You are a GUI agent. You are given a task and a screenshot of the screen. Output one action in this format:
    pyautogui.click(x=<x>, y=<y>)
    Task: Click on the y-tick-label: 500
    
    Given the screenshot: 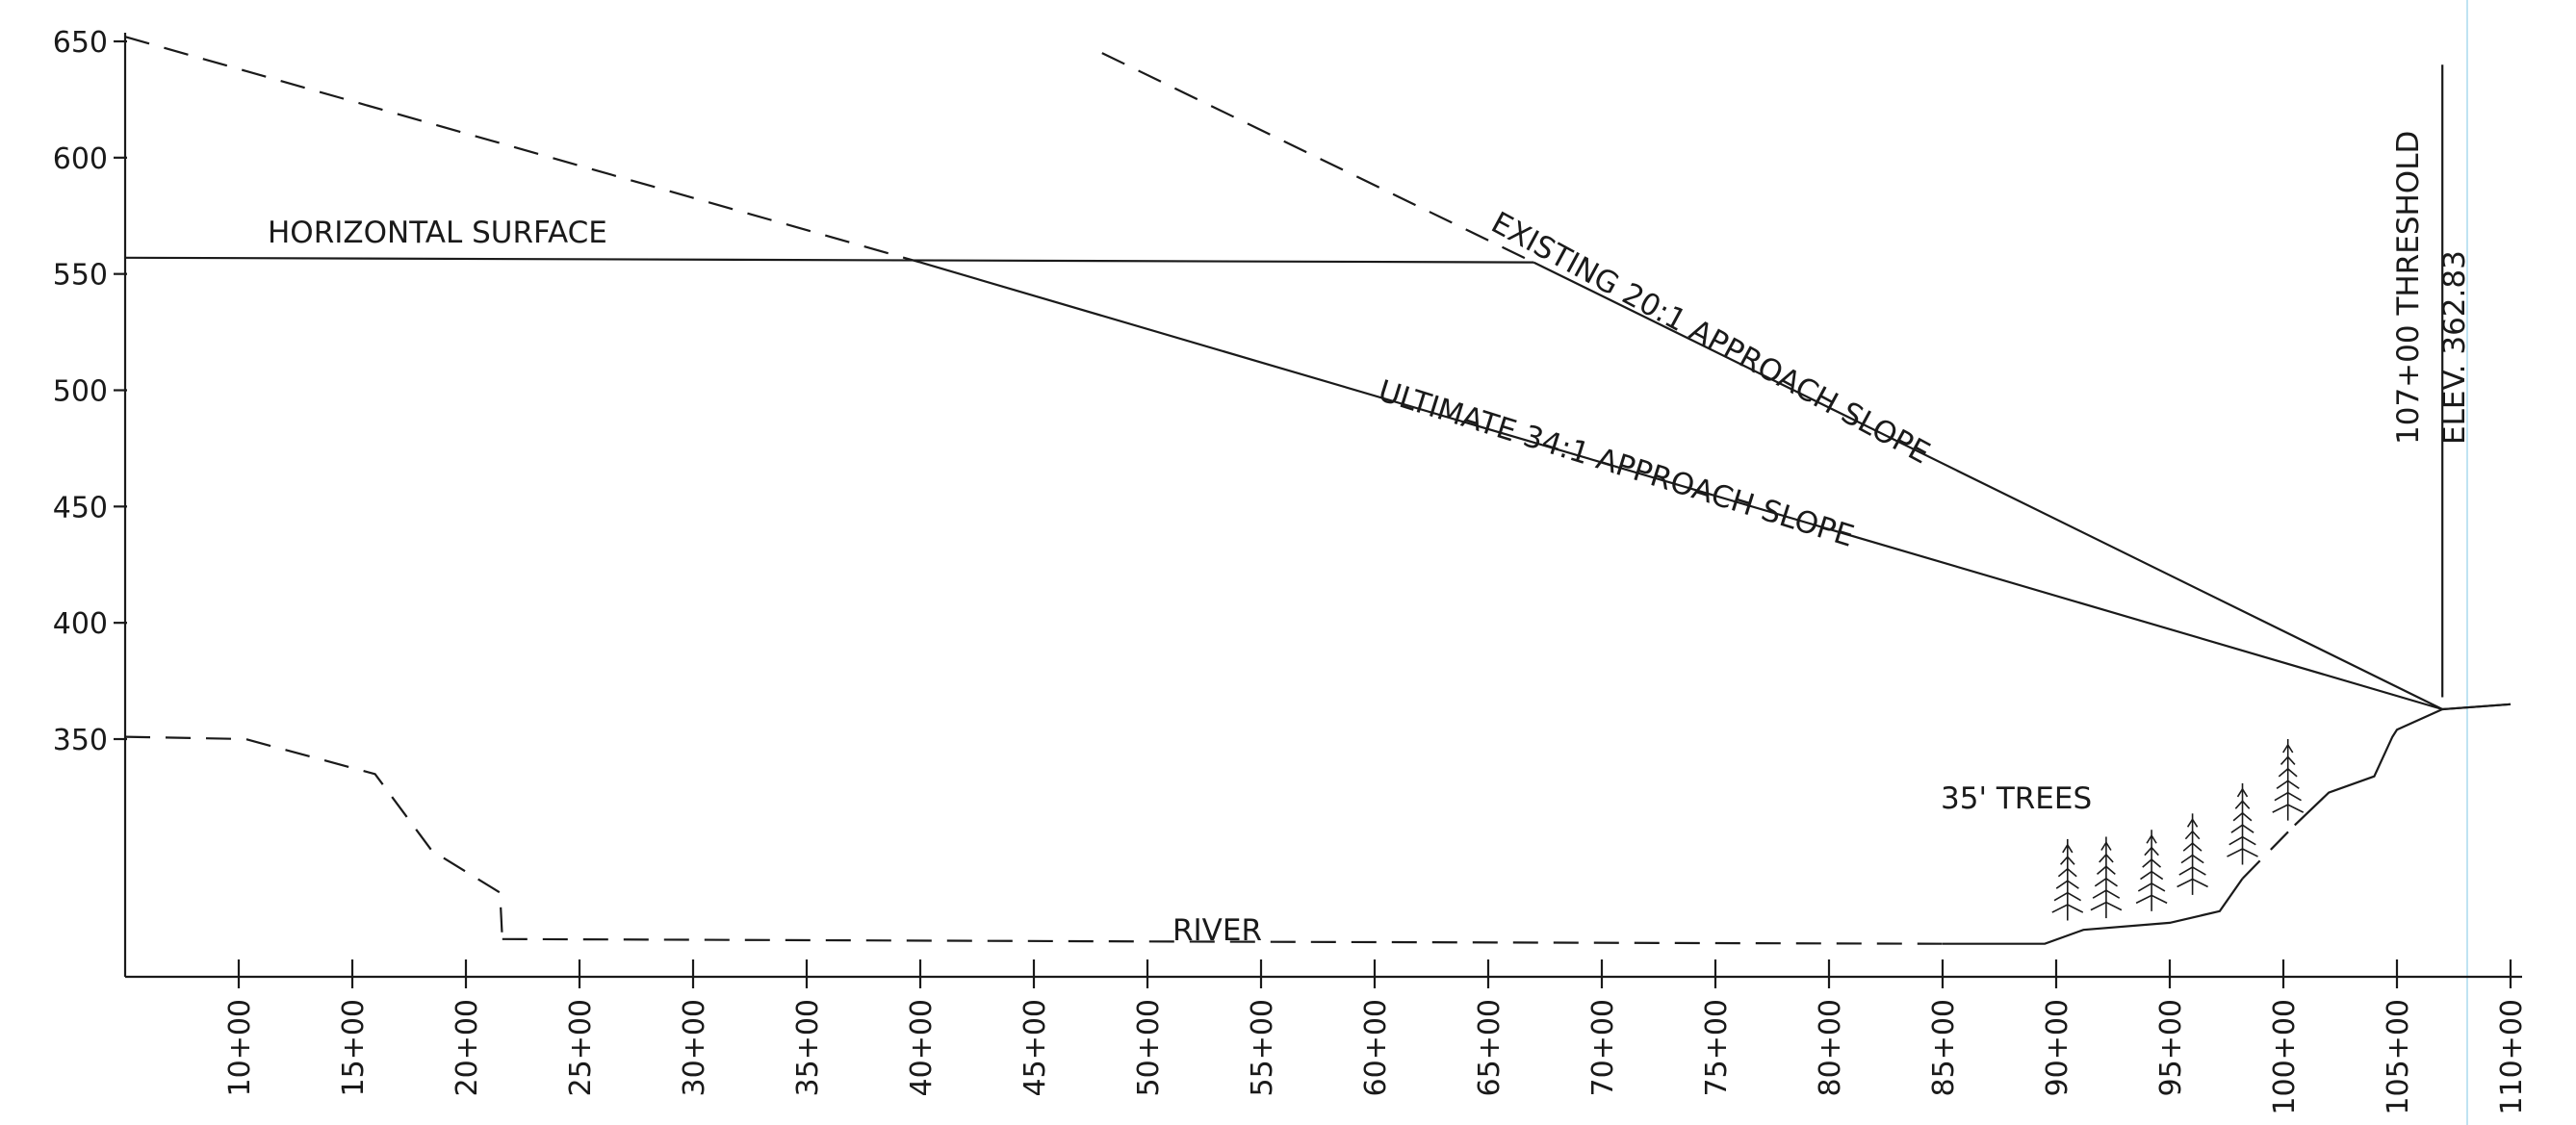 What is the action you would take?
    pyautogui.click(x=80, y=392)
    